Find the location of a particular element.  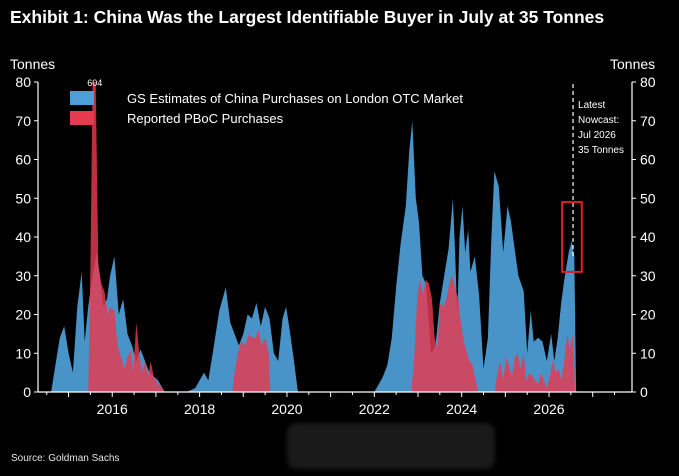

y-tick-label-right: 80 is located at coordinates (648, 82).